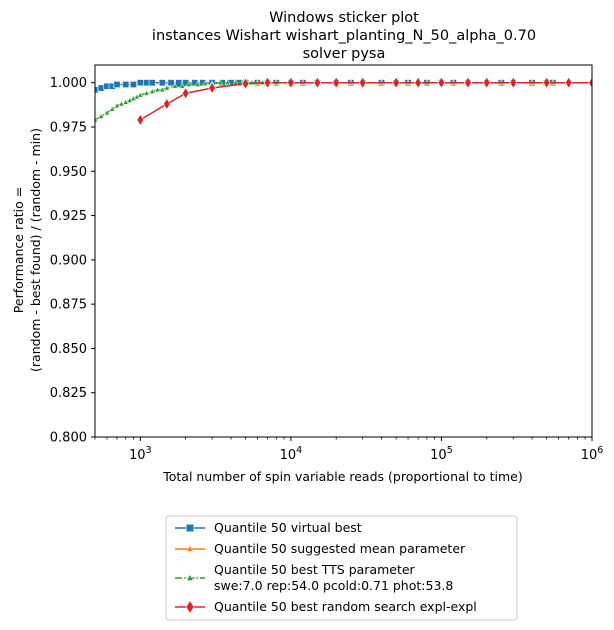 Image resolution: width=614 pixels, height=630 pixels. I want to click on y-tick-label: 0.825, so click(68, 393).